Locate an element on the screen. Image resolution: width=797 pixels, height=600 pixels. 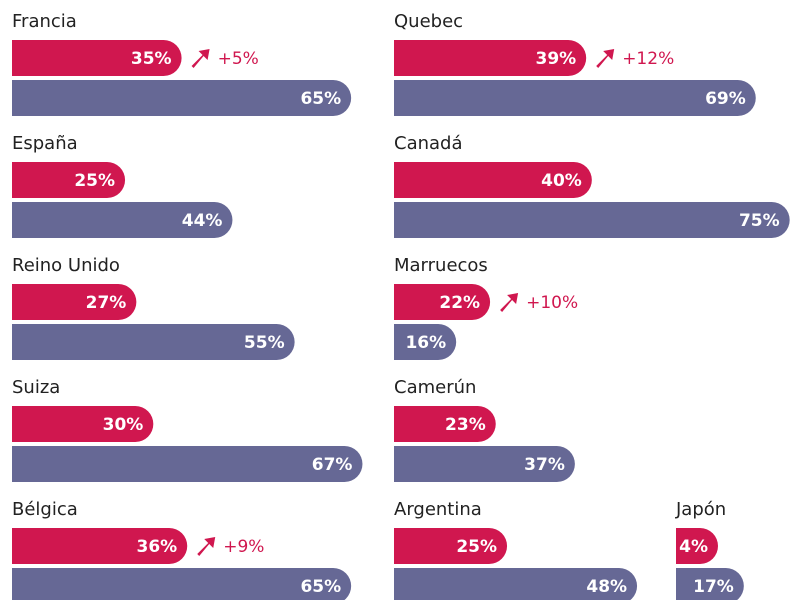
panel-title: Suiza is located at coordinates (36, 387).